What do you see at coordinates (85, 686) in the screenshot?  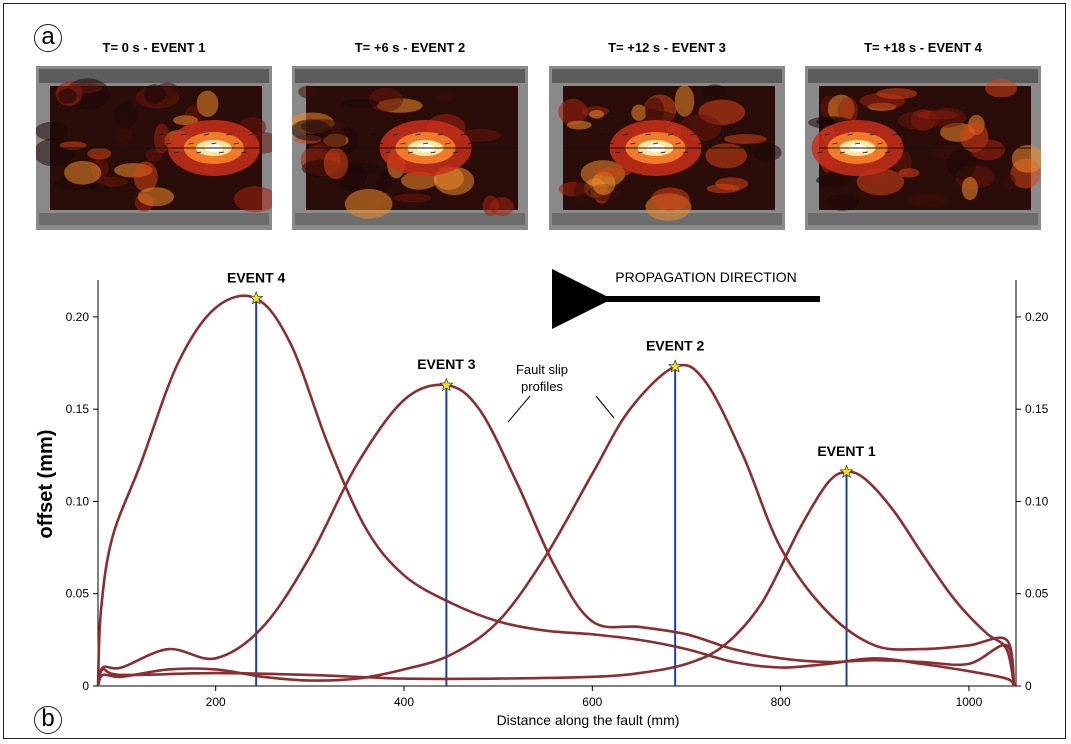 I see `y-tick-label-left: 0` at bounding box center [85, 686].